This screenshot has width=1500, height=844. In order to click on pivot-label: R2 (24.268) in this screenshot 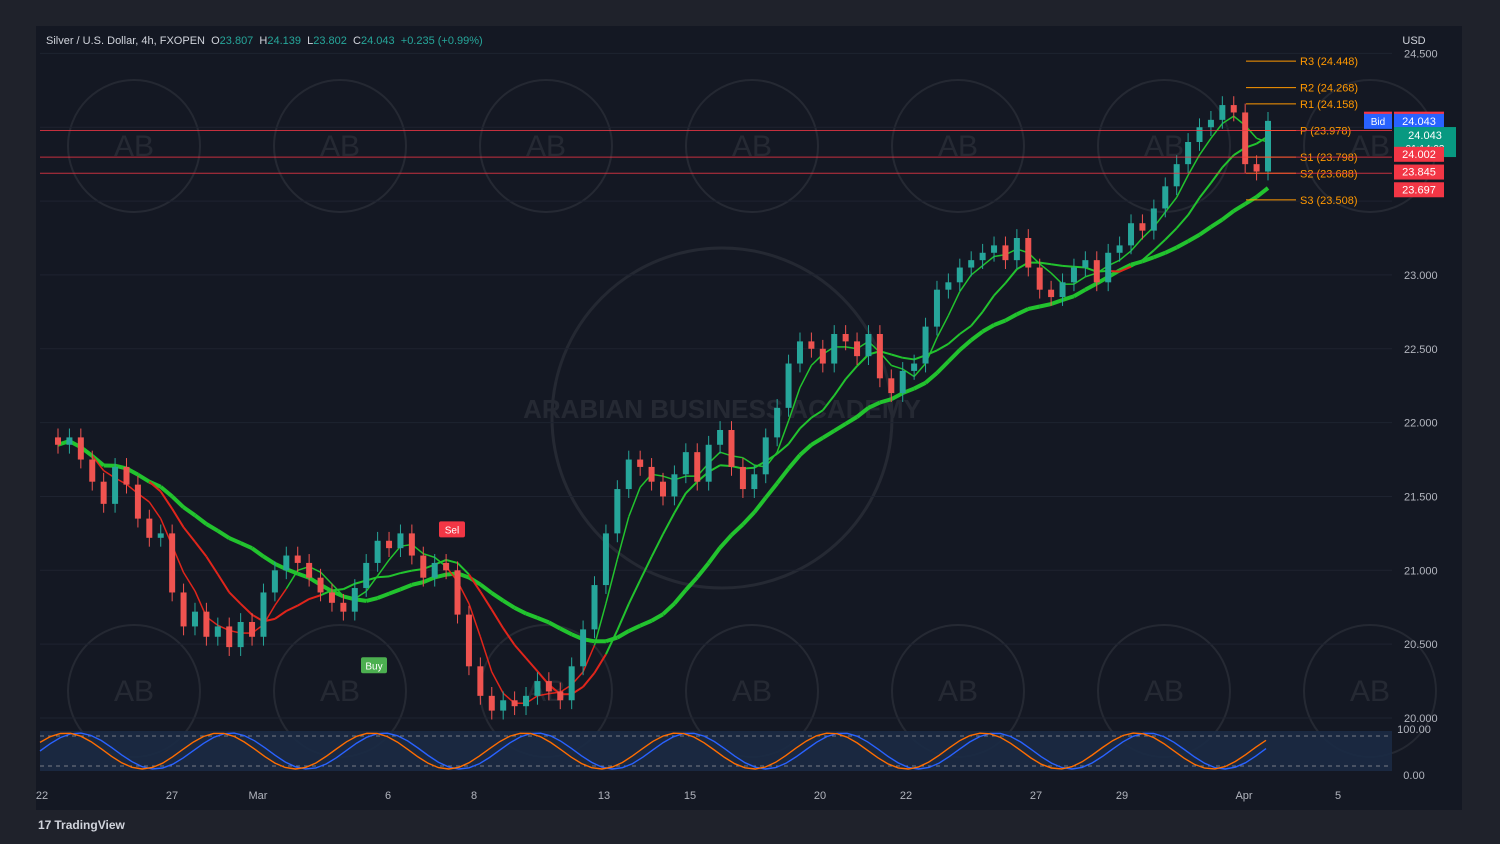, I will do `click(1329, 89)`.